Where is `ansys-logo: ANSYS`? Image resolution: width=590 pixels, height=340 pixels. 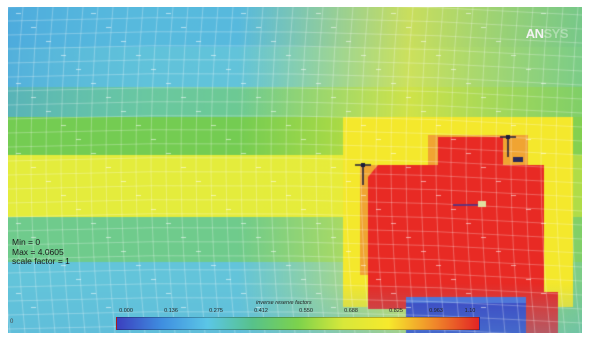
ansys-logo: ANSYS is located at coordinates (547, 33).